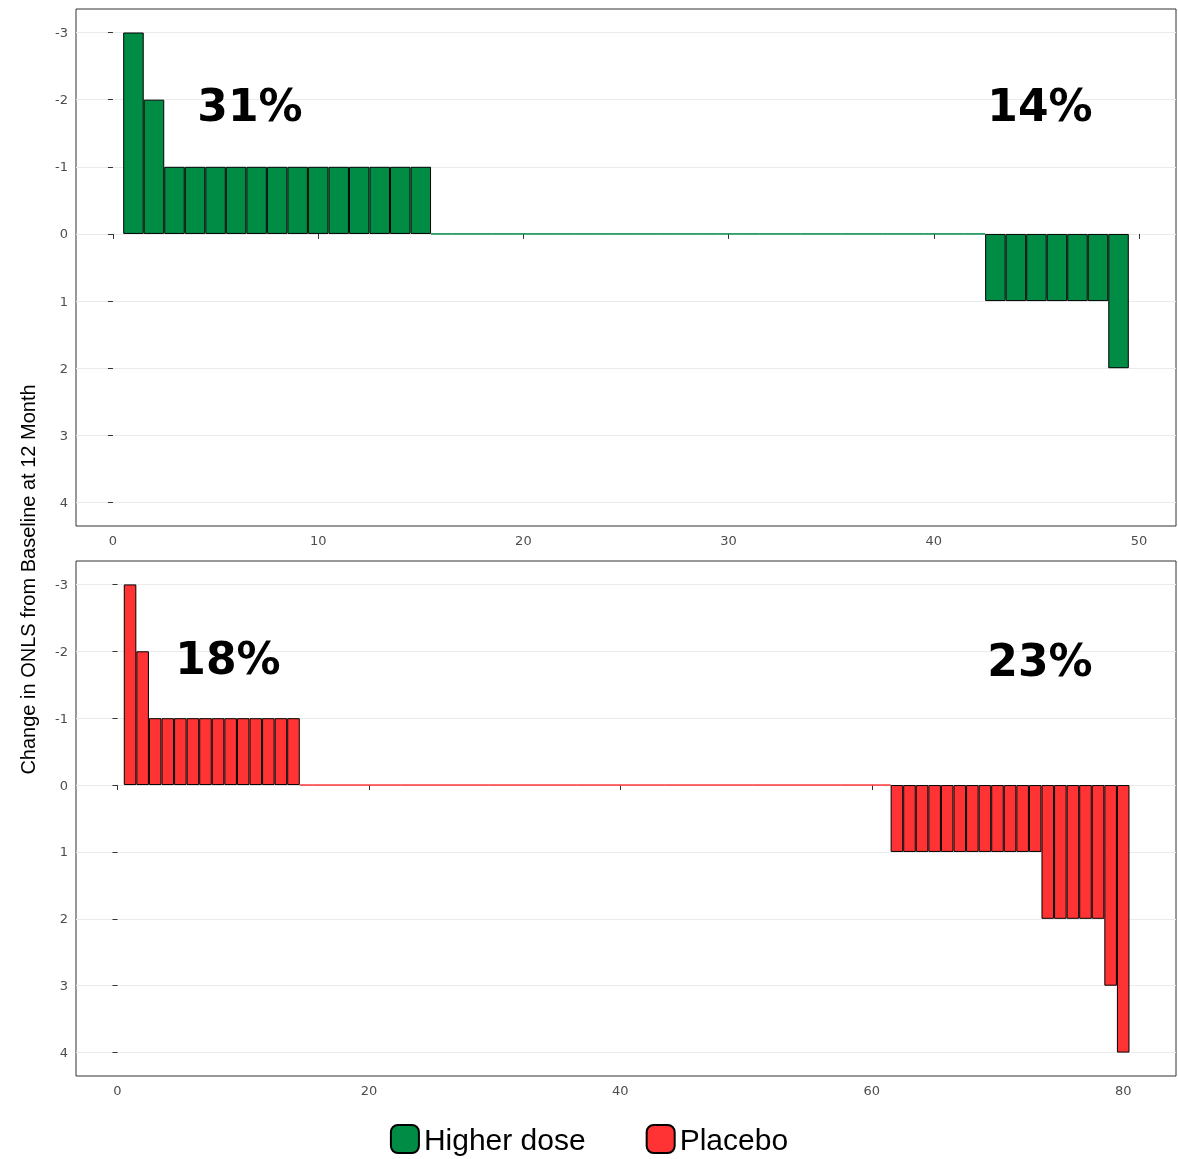 Image resolution: width=1178 pixels, height=1159 pixels. What do you see at coordinates (1123, 1090) in the screenshot?
I see `x-tick-label: 80` at bounding box center [1123, 1090].